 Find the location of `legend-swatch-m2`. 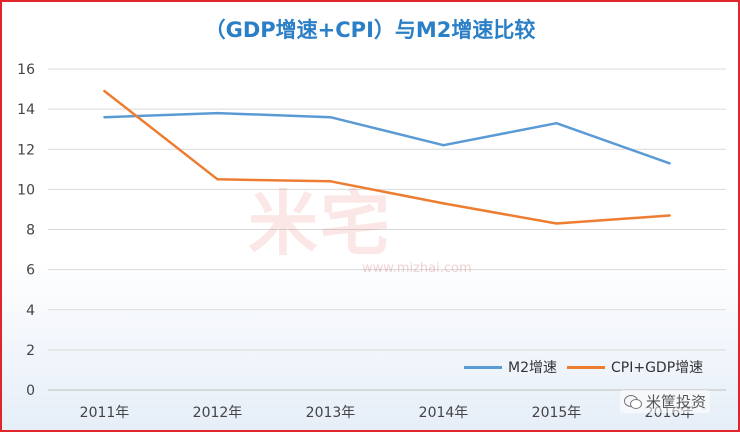

legend-swatch-m2 is located at coordinates (483, 367).